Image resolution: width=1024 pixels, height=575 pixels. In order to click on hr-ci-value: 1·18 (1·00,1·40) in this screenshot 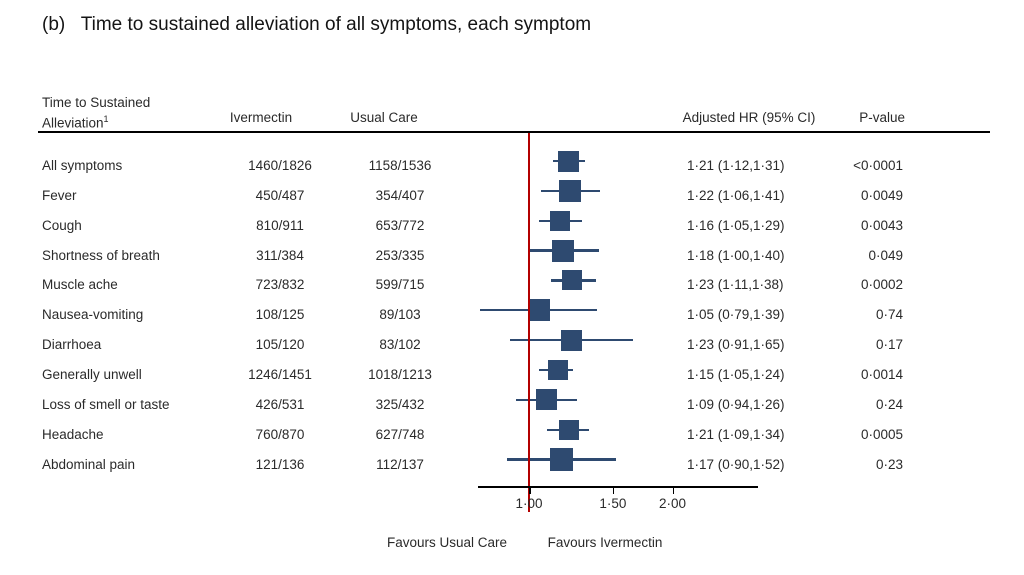, I will do `click(736, 255)`.